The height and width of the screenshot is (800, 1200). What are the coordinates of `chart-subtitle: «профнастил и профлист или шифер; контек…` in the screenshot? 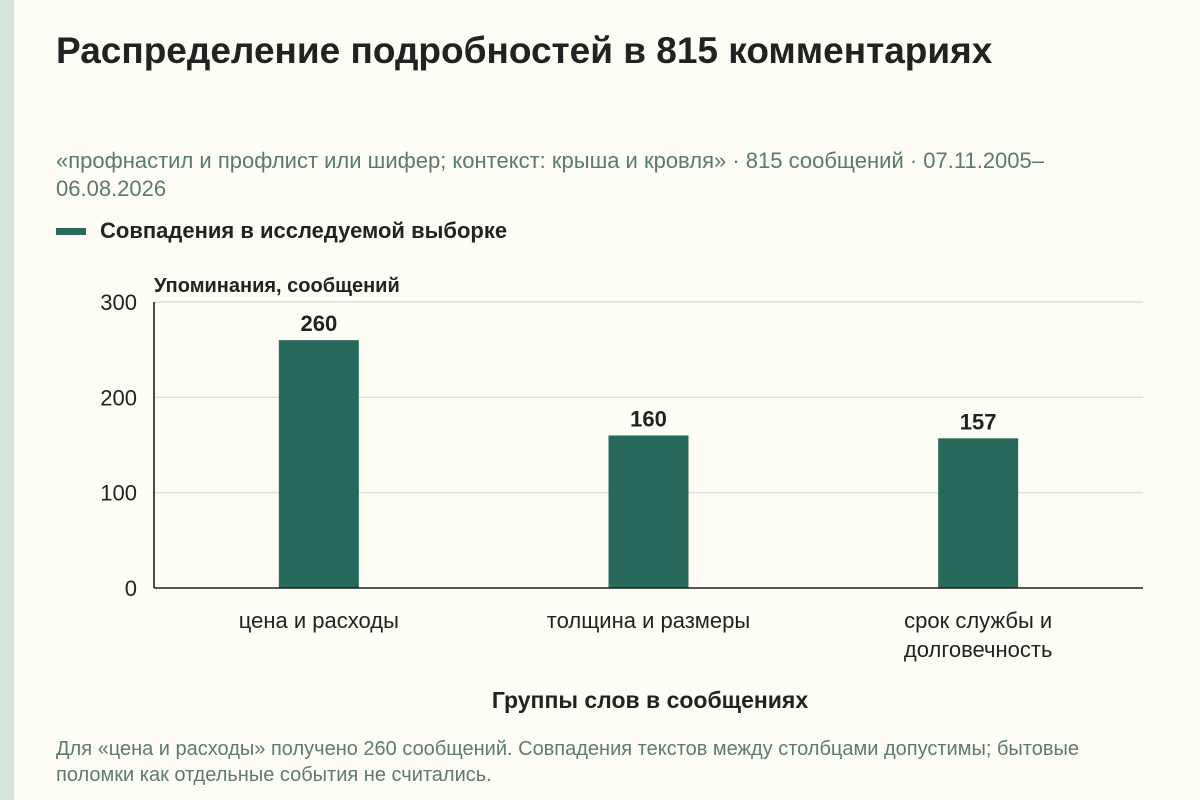 It's located at (550, 174).